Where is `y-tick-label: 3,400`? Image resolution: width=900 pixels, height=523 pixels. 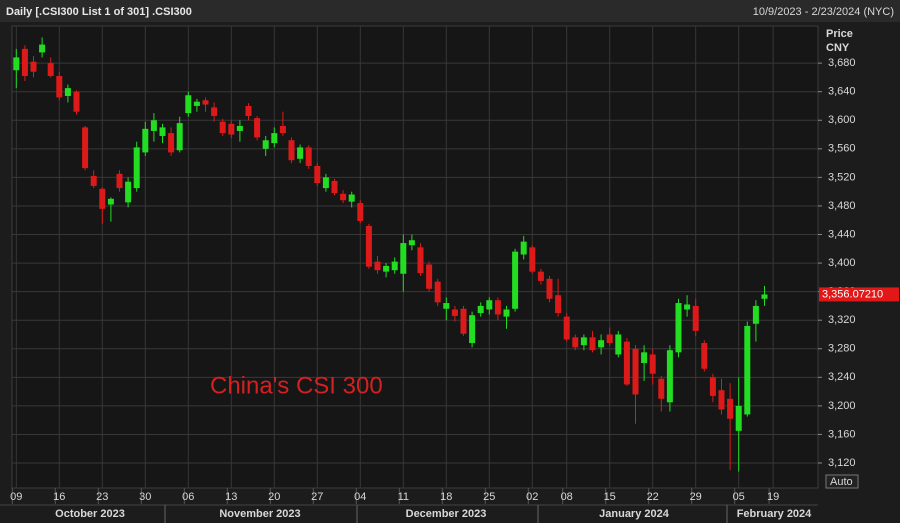 y-tick-label: 3,400 is located at coordinates (842, 263).